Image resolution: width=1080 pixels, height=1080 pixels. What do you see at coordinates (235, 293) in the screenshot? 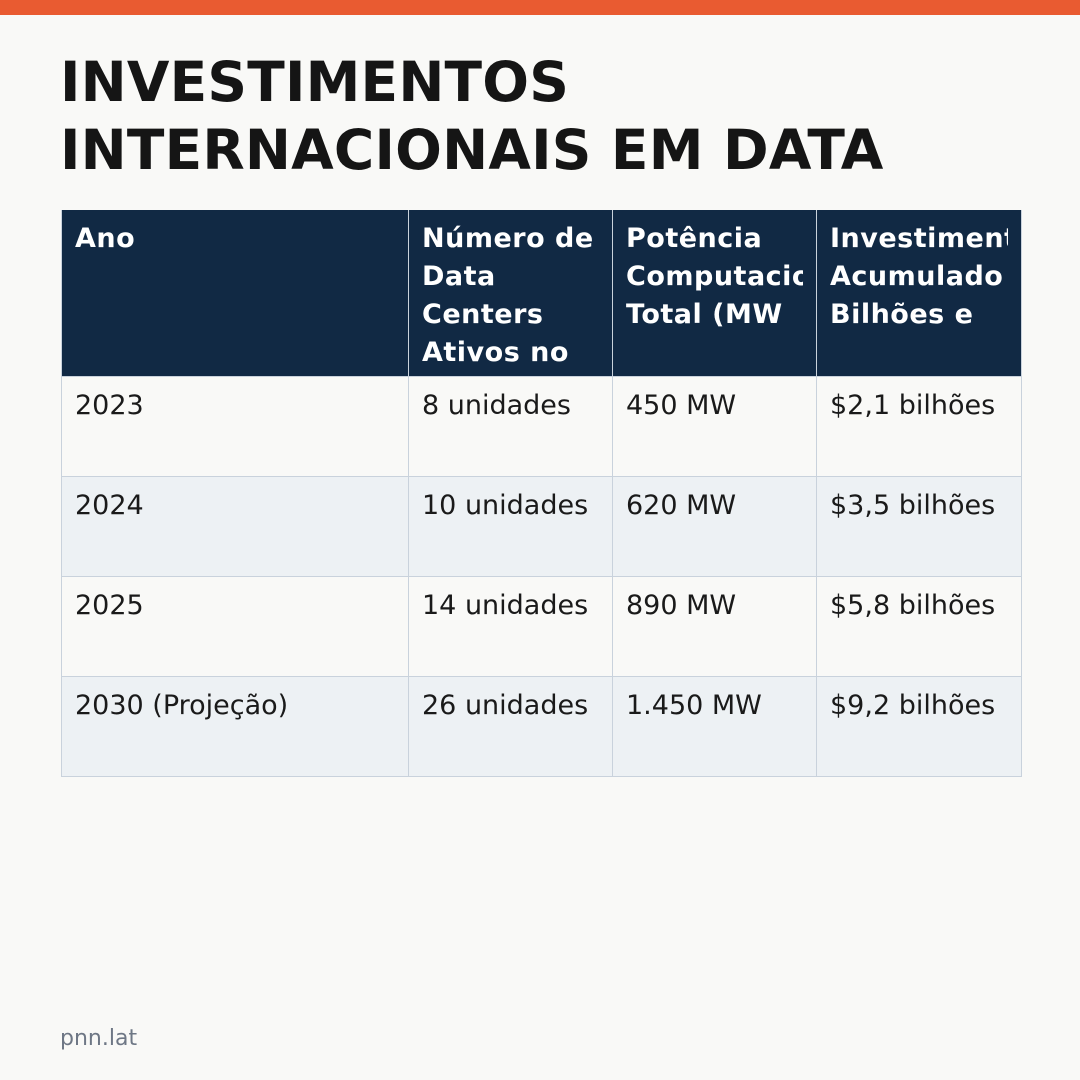
I see `column-header-ano: Ano` at bounding box center [235, 293].